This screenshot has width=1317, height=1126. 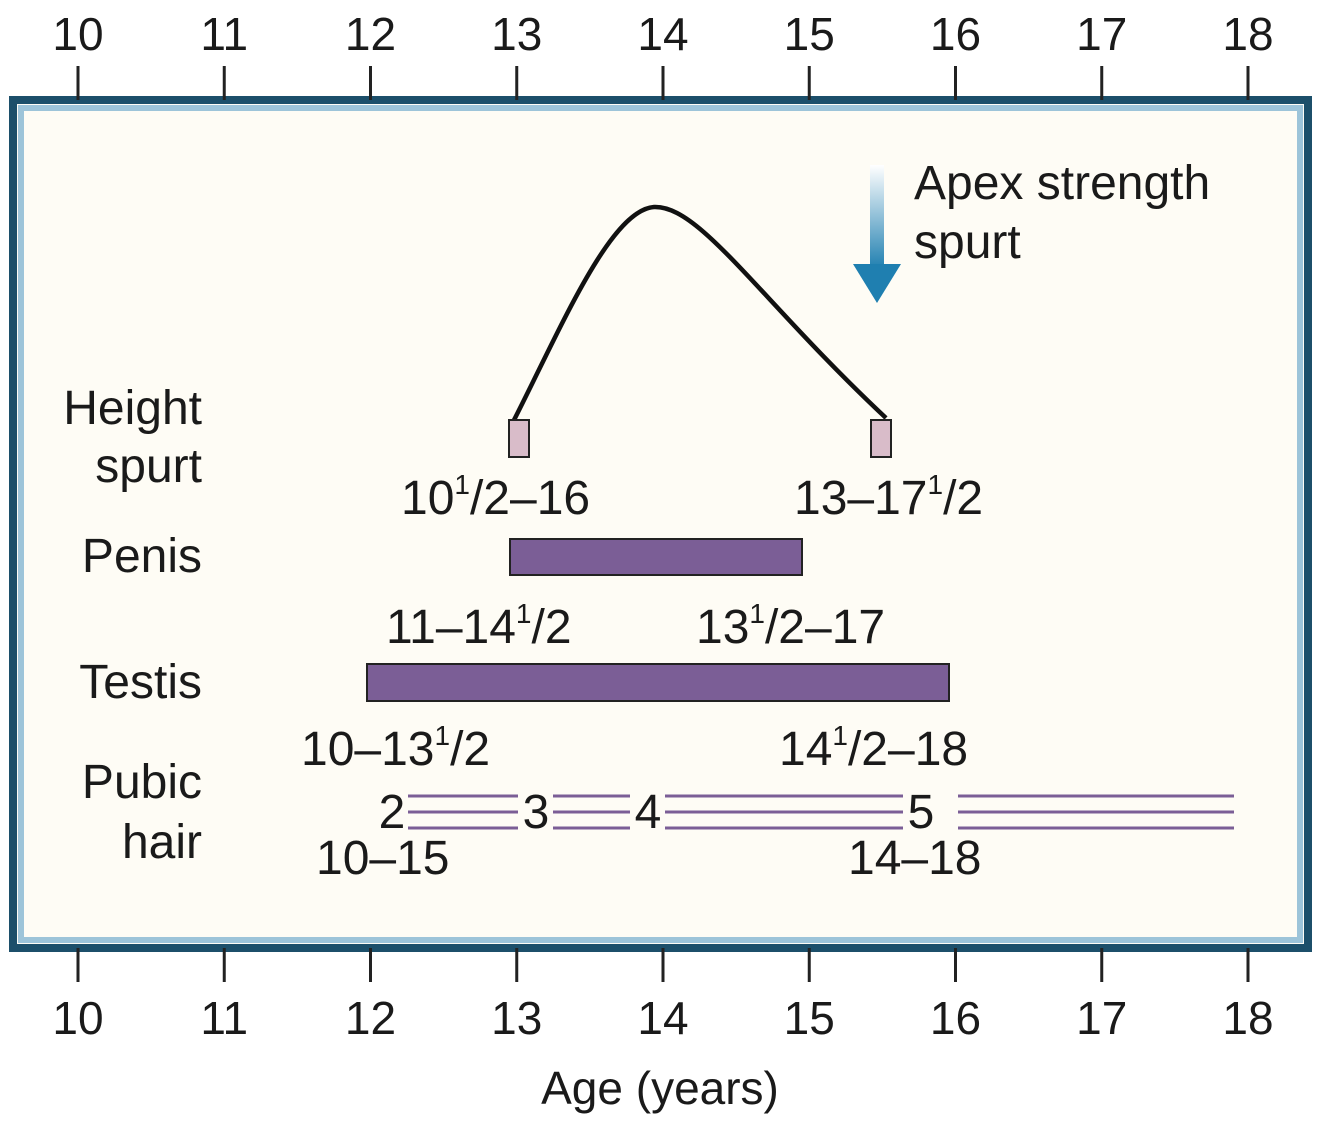 What do you see at coordinates (662, 1018) in the screenshot?
I see `bottom-axis-tick-label-14: 14` at bounding box center [662, 1018].